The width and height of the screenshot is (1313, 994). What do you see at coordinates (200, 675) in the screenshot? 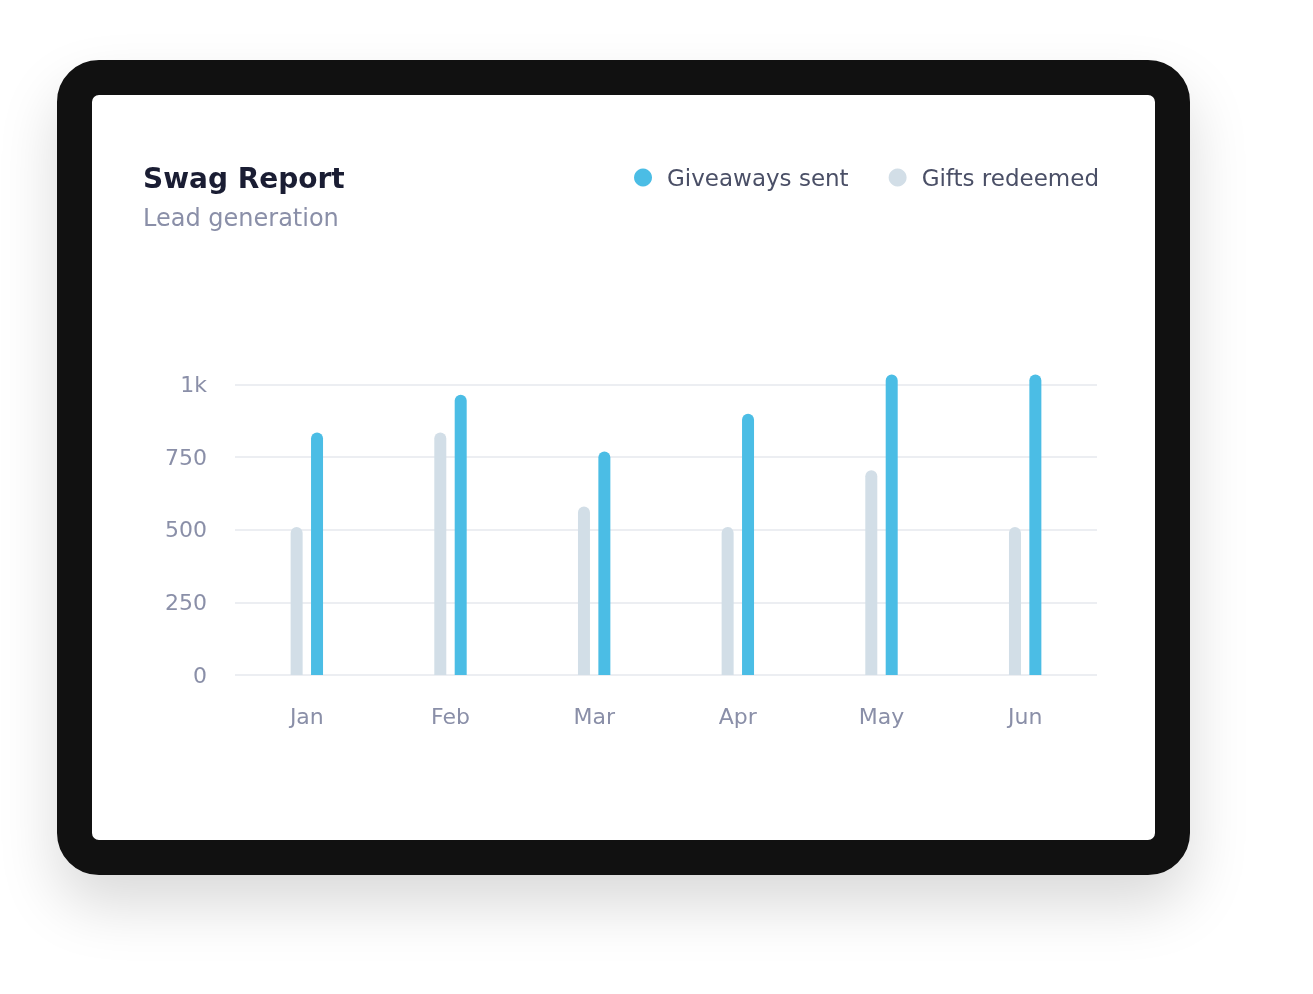
I see `y-tick-label: 0` at bounding box center [200, 675].